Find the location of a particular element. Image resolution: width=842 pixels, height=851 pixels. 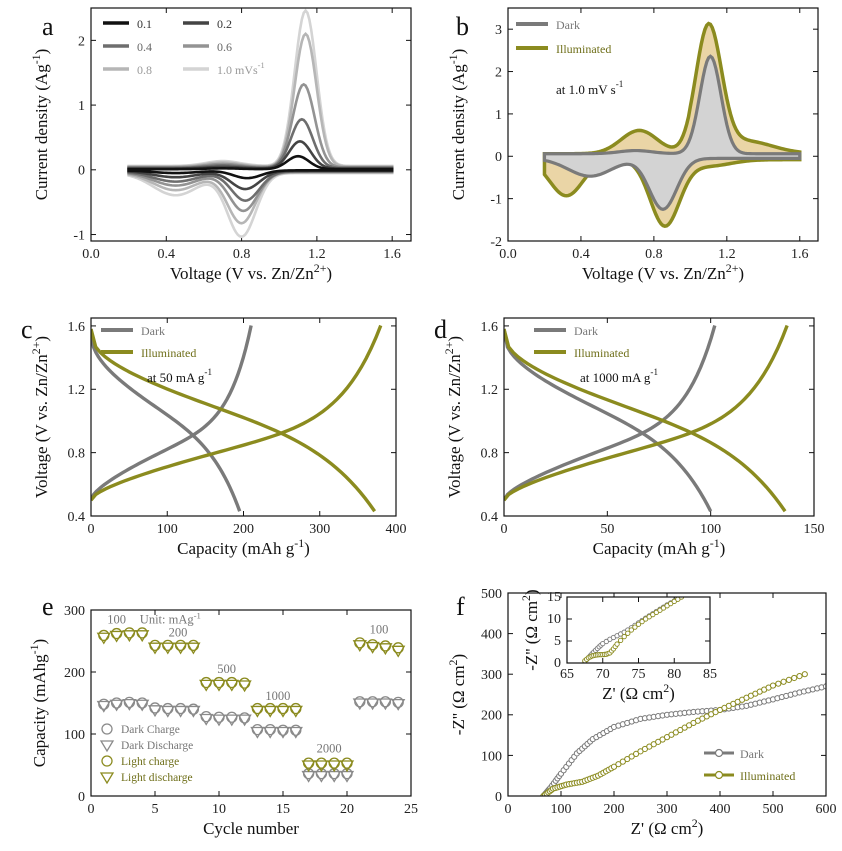

x-axis-label-end: ) is located at coordinates (672, 693).